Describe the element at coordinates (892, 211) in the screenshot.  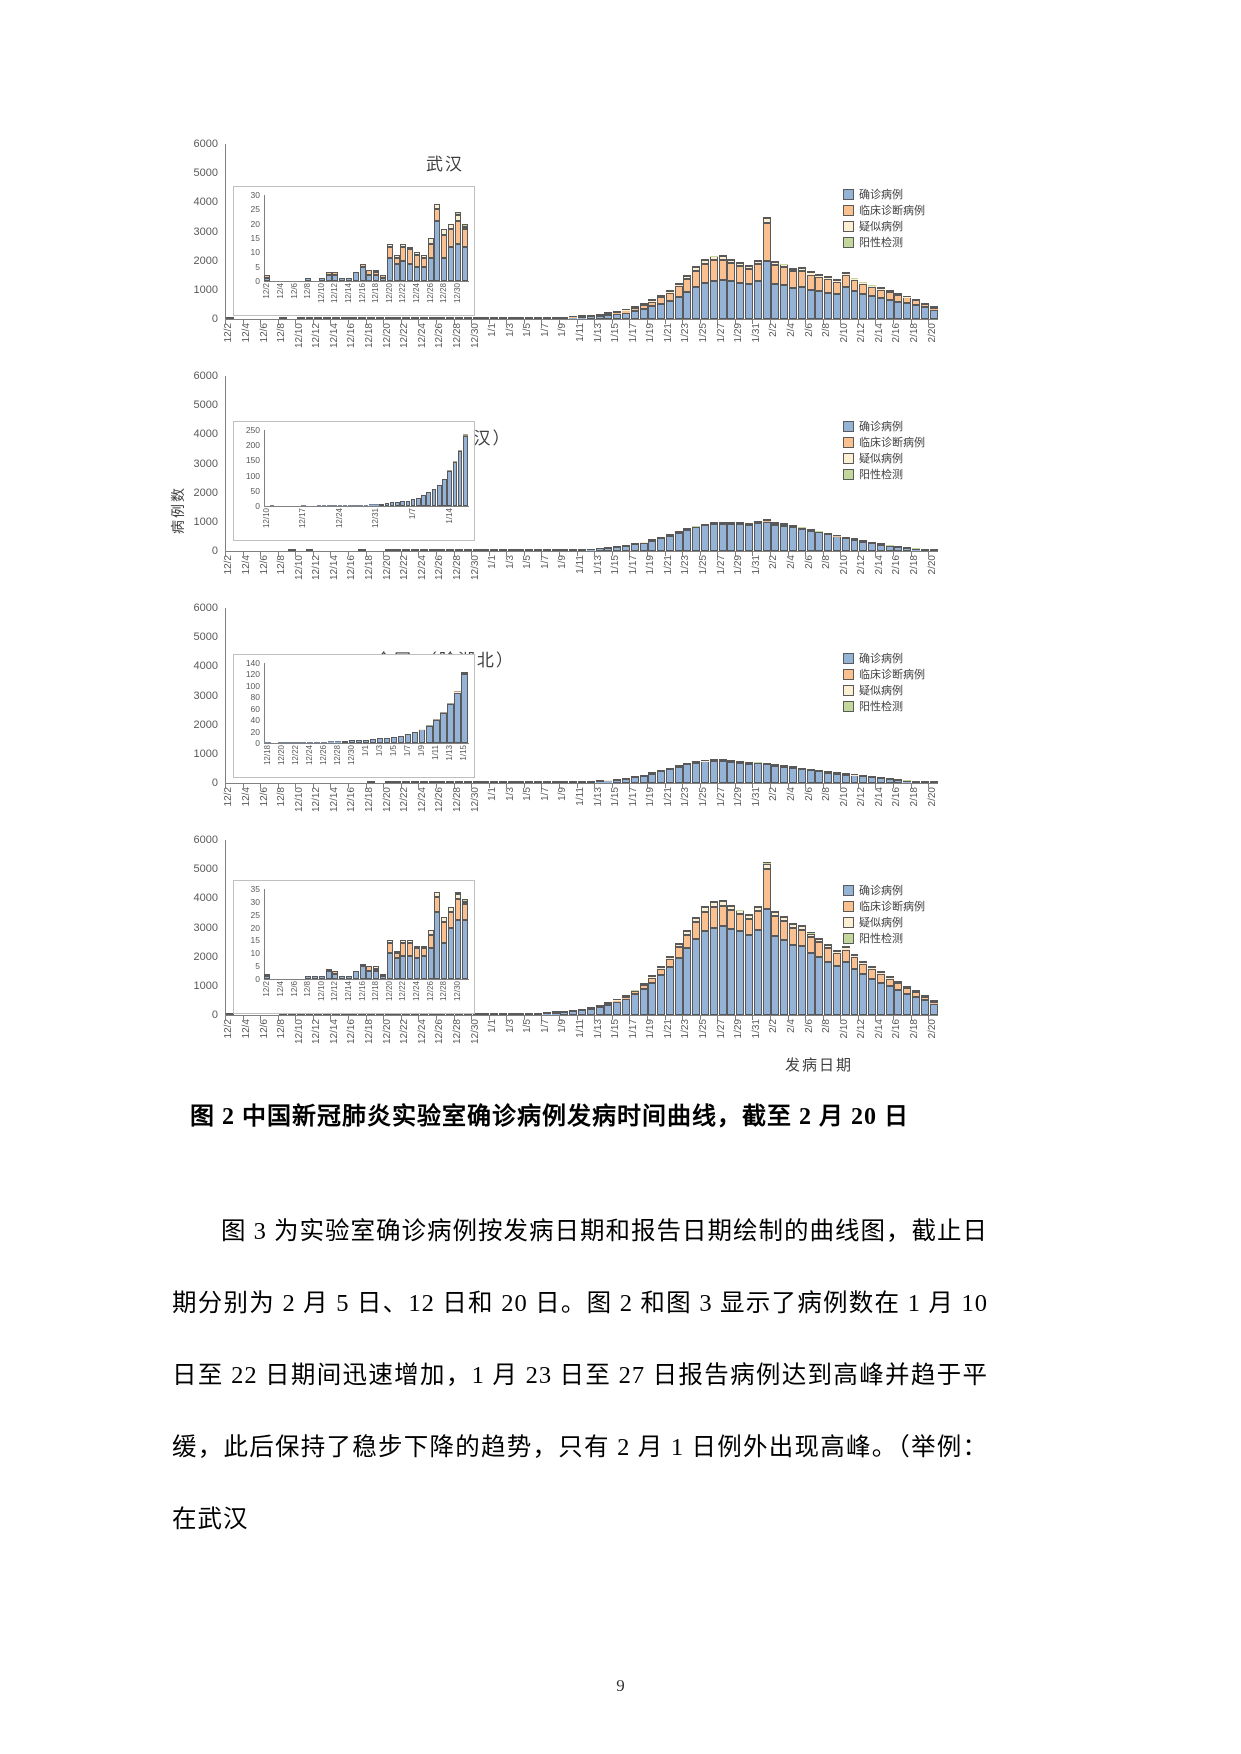
I see `legend-label: 临床诊断病例` at that location.